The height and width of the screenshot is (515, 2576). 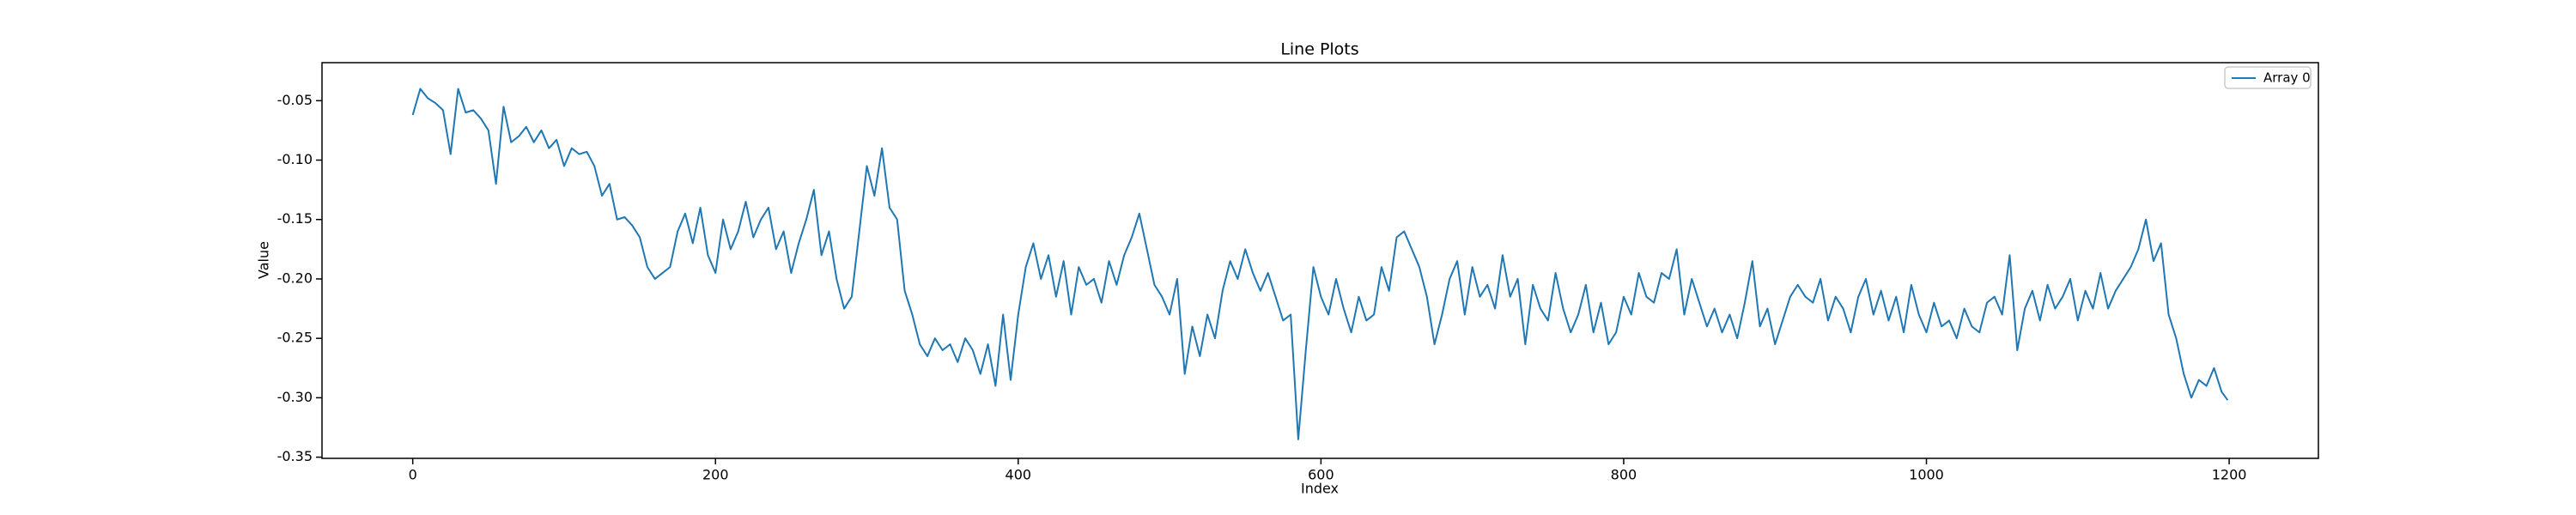 I want to click on x-tick-label: 200, so click(x=715, y=475).